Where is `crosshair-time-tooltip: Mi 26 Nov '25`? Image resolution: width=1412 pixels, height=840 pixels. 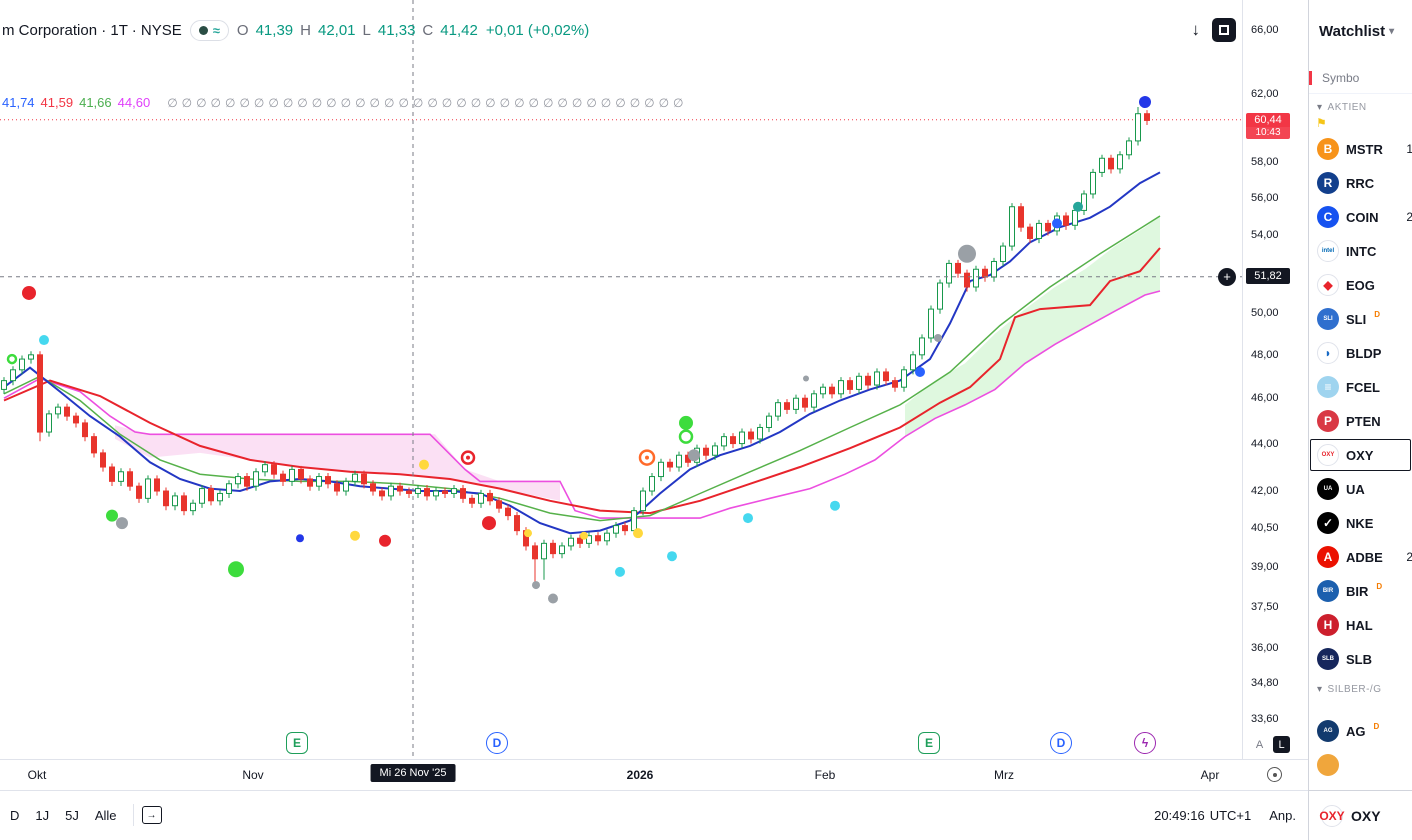
crosshair-time-tooltip: Mi 26 Nov '25 is located at coordinates (413, 773).